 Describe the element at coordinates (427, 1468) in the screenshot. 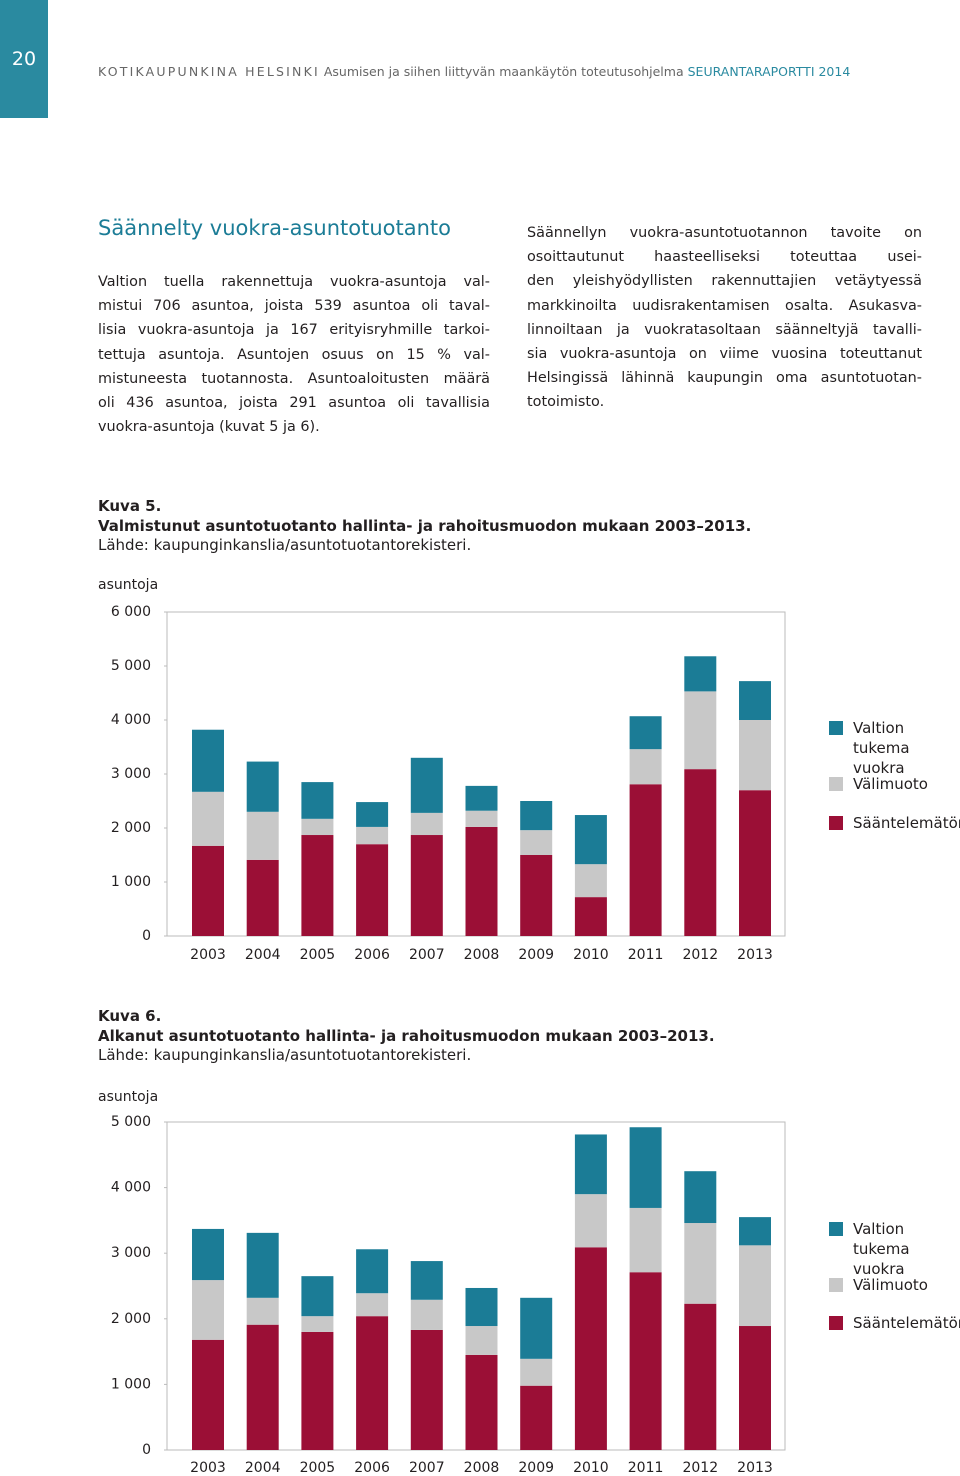

I see `x-tick-label: 2007` at that location.